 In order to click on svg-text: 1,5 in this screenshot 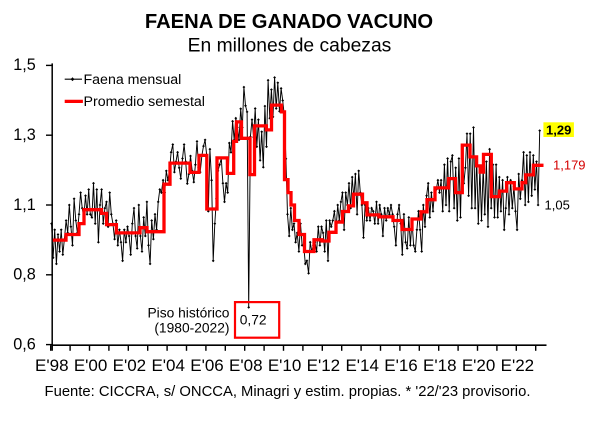, I will do `click(24, 65)`.